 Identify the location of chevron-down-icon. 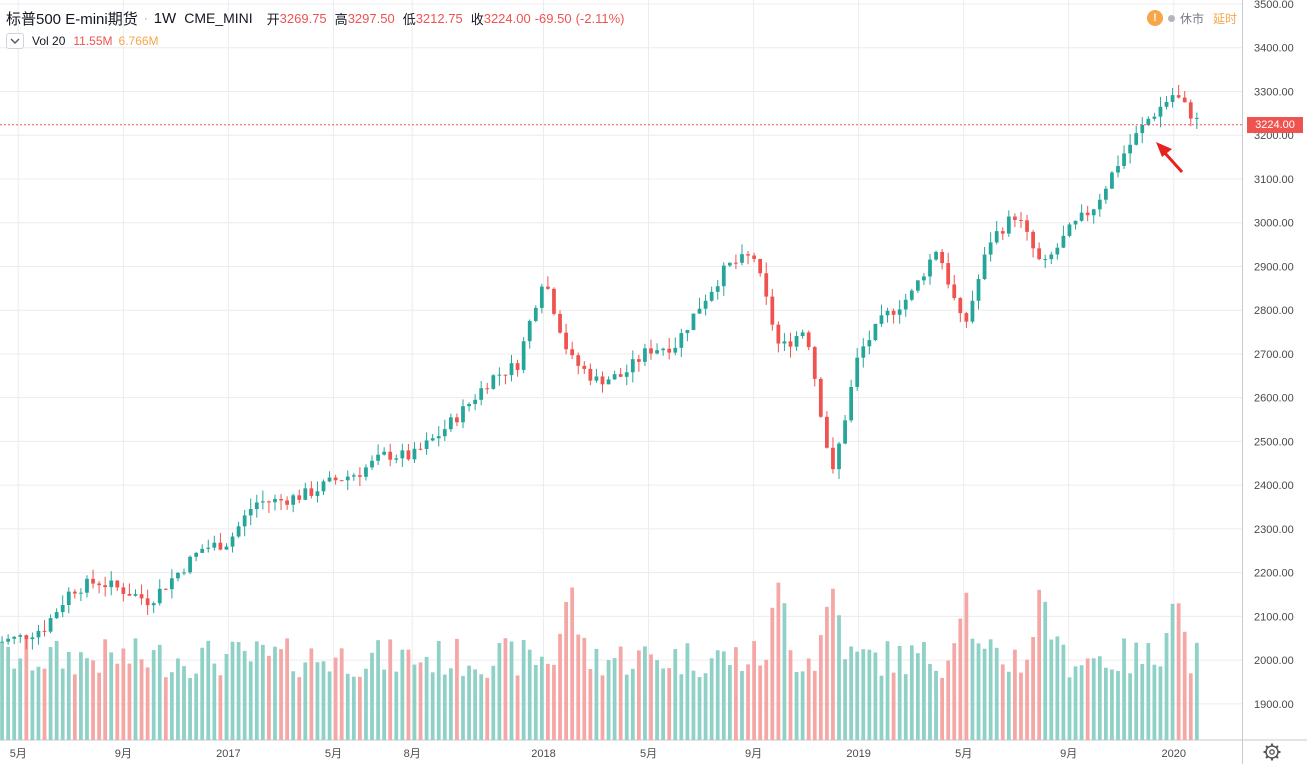
(15, 41).